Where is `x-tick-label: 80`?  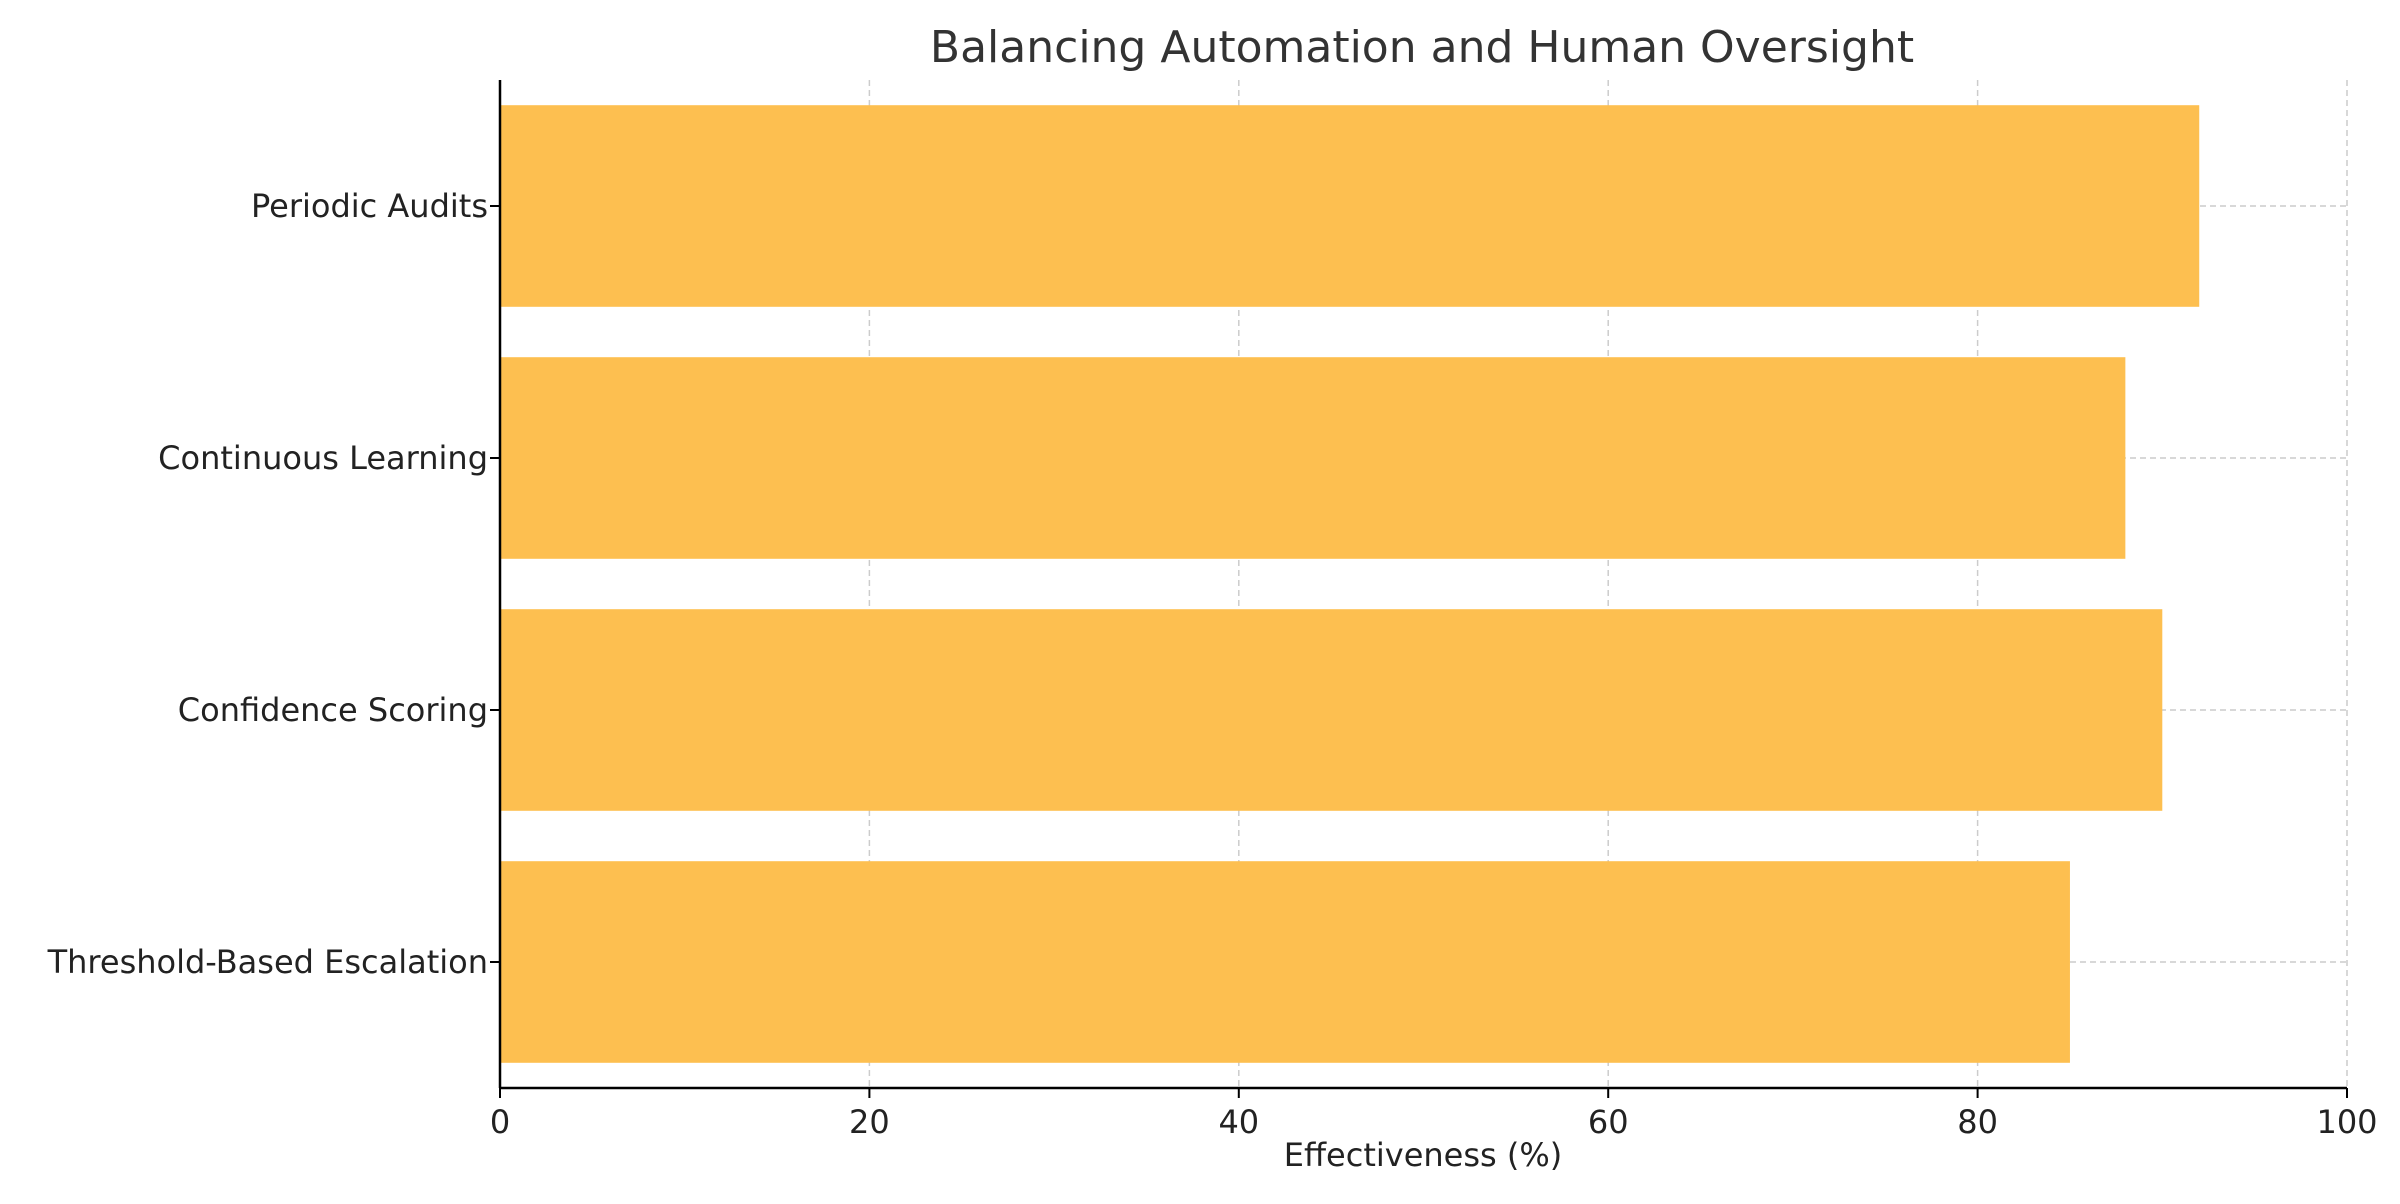
x-tick-label: 80 is located at coordinates (1977, 1122).